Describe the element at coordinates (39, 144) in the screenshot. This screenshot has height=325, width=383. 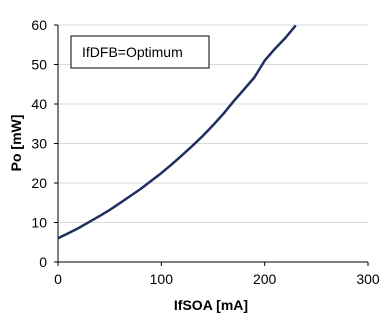
I see `y-tick-label: 30` at that location.